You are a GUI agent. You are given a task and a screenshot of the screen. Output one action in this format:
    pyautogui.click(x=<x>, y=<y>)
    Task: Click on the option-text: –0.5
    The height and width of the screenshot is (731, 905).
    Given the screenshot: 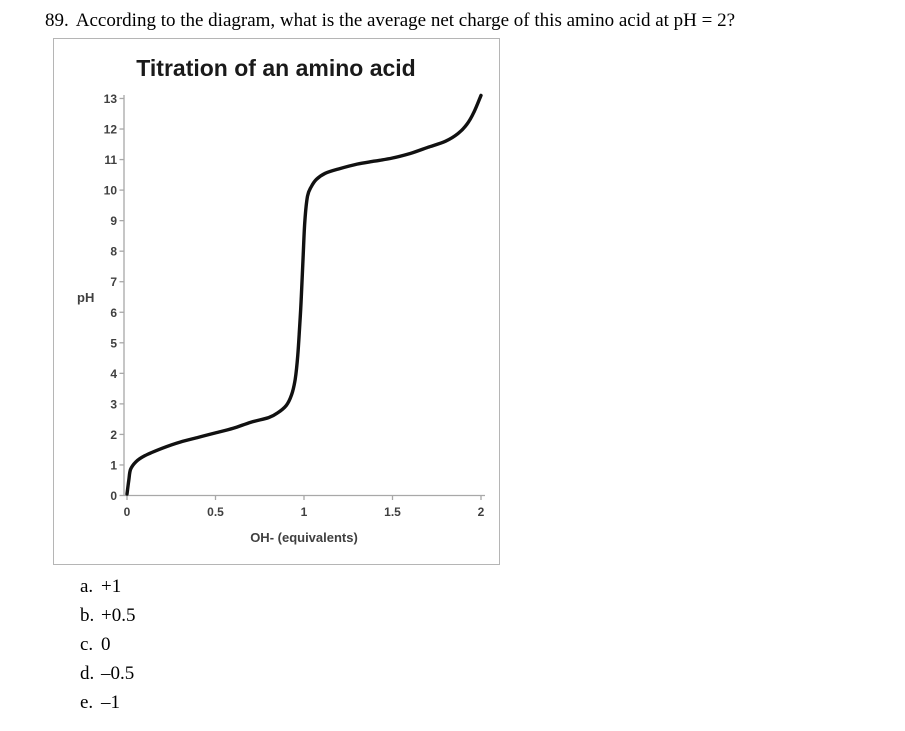 What is the action you would take?
    pyautogui.click(x=118, y=673)
    